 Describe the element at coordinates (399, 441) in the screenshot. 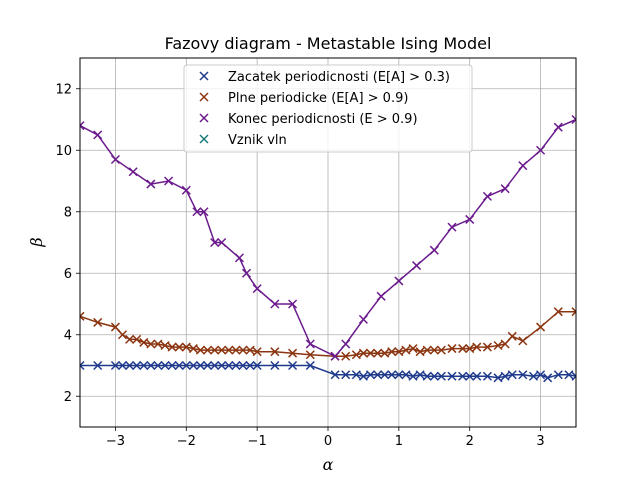

I see `x-tick-label: 1` at that location.